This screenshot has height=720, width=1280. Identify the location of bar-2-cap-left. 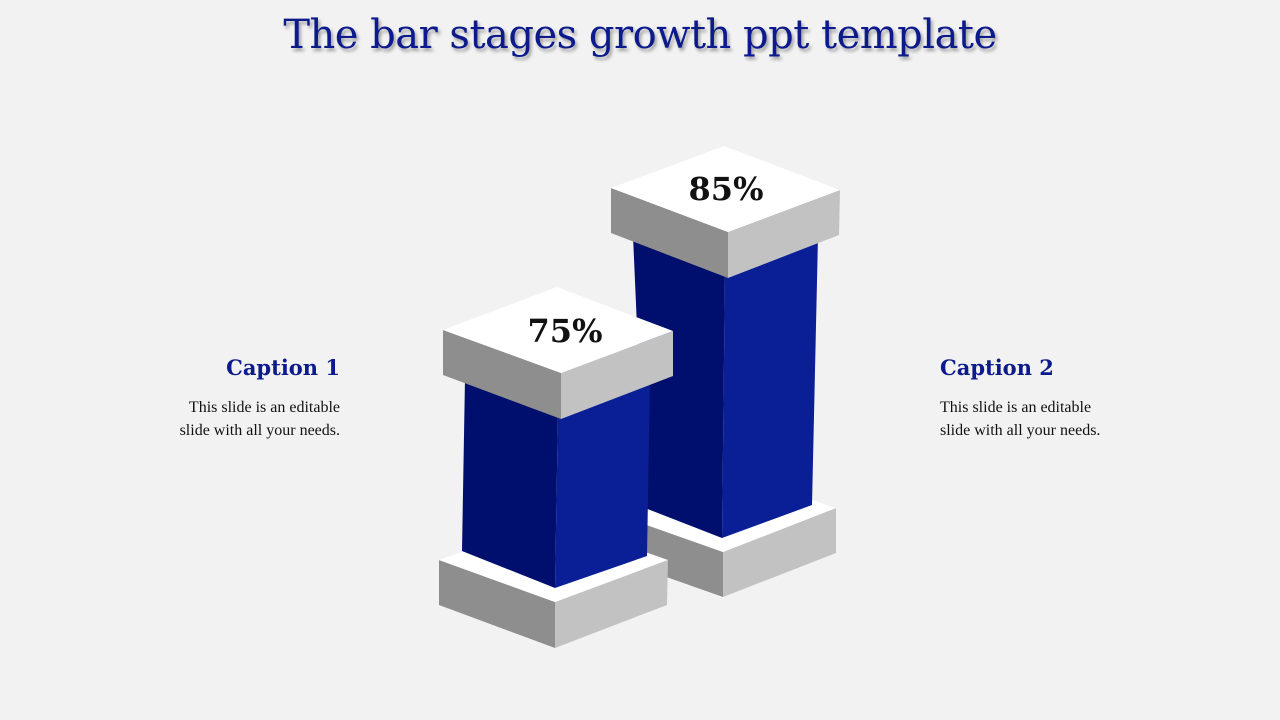
(669, 233).